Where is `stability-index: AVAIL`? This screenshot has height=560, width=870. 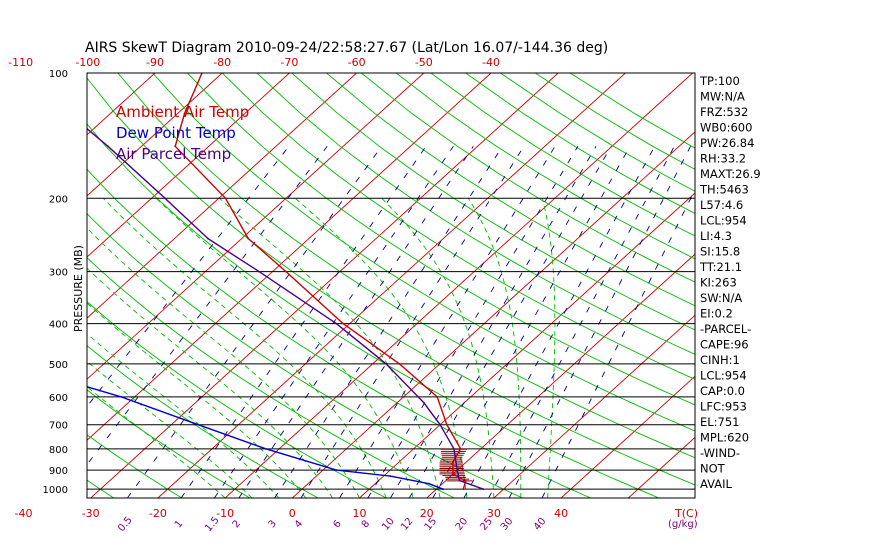 stability-index: AVAIL is located at coordinates (716, 484).